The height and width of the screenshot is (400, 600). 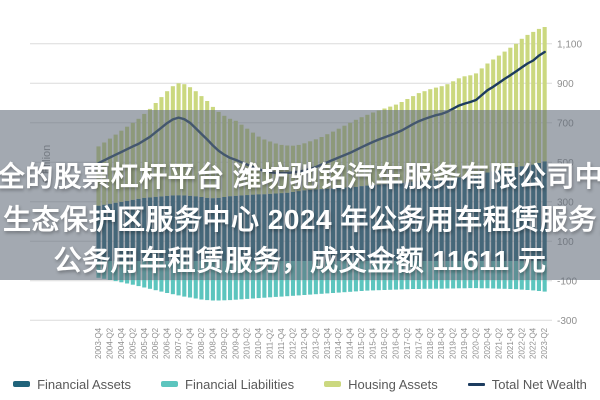 I want to click on svg-text: 2006-Q2, so click(x=155, y=343).